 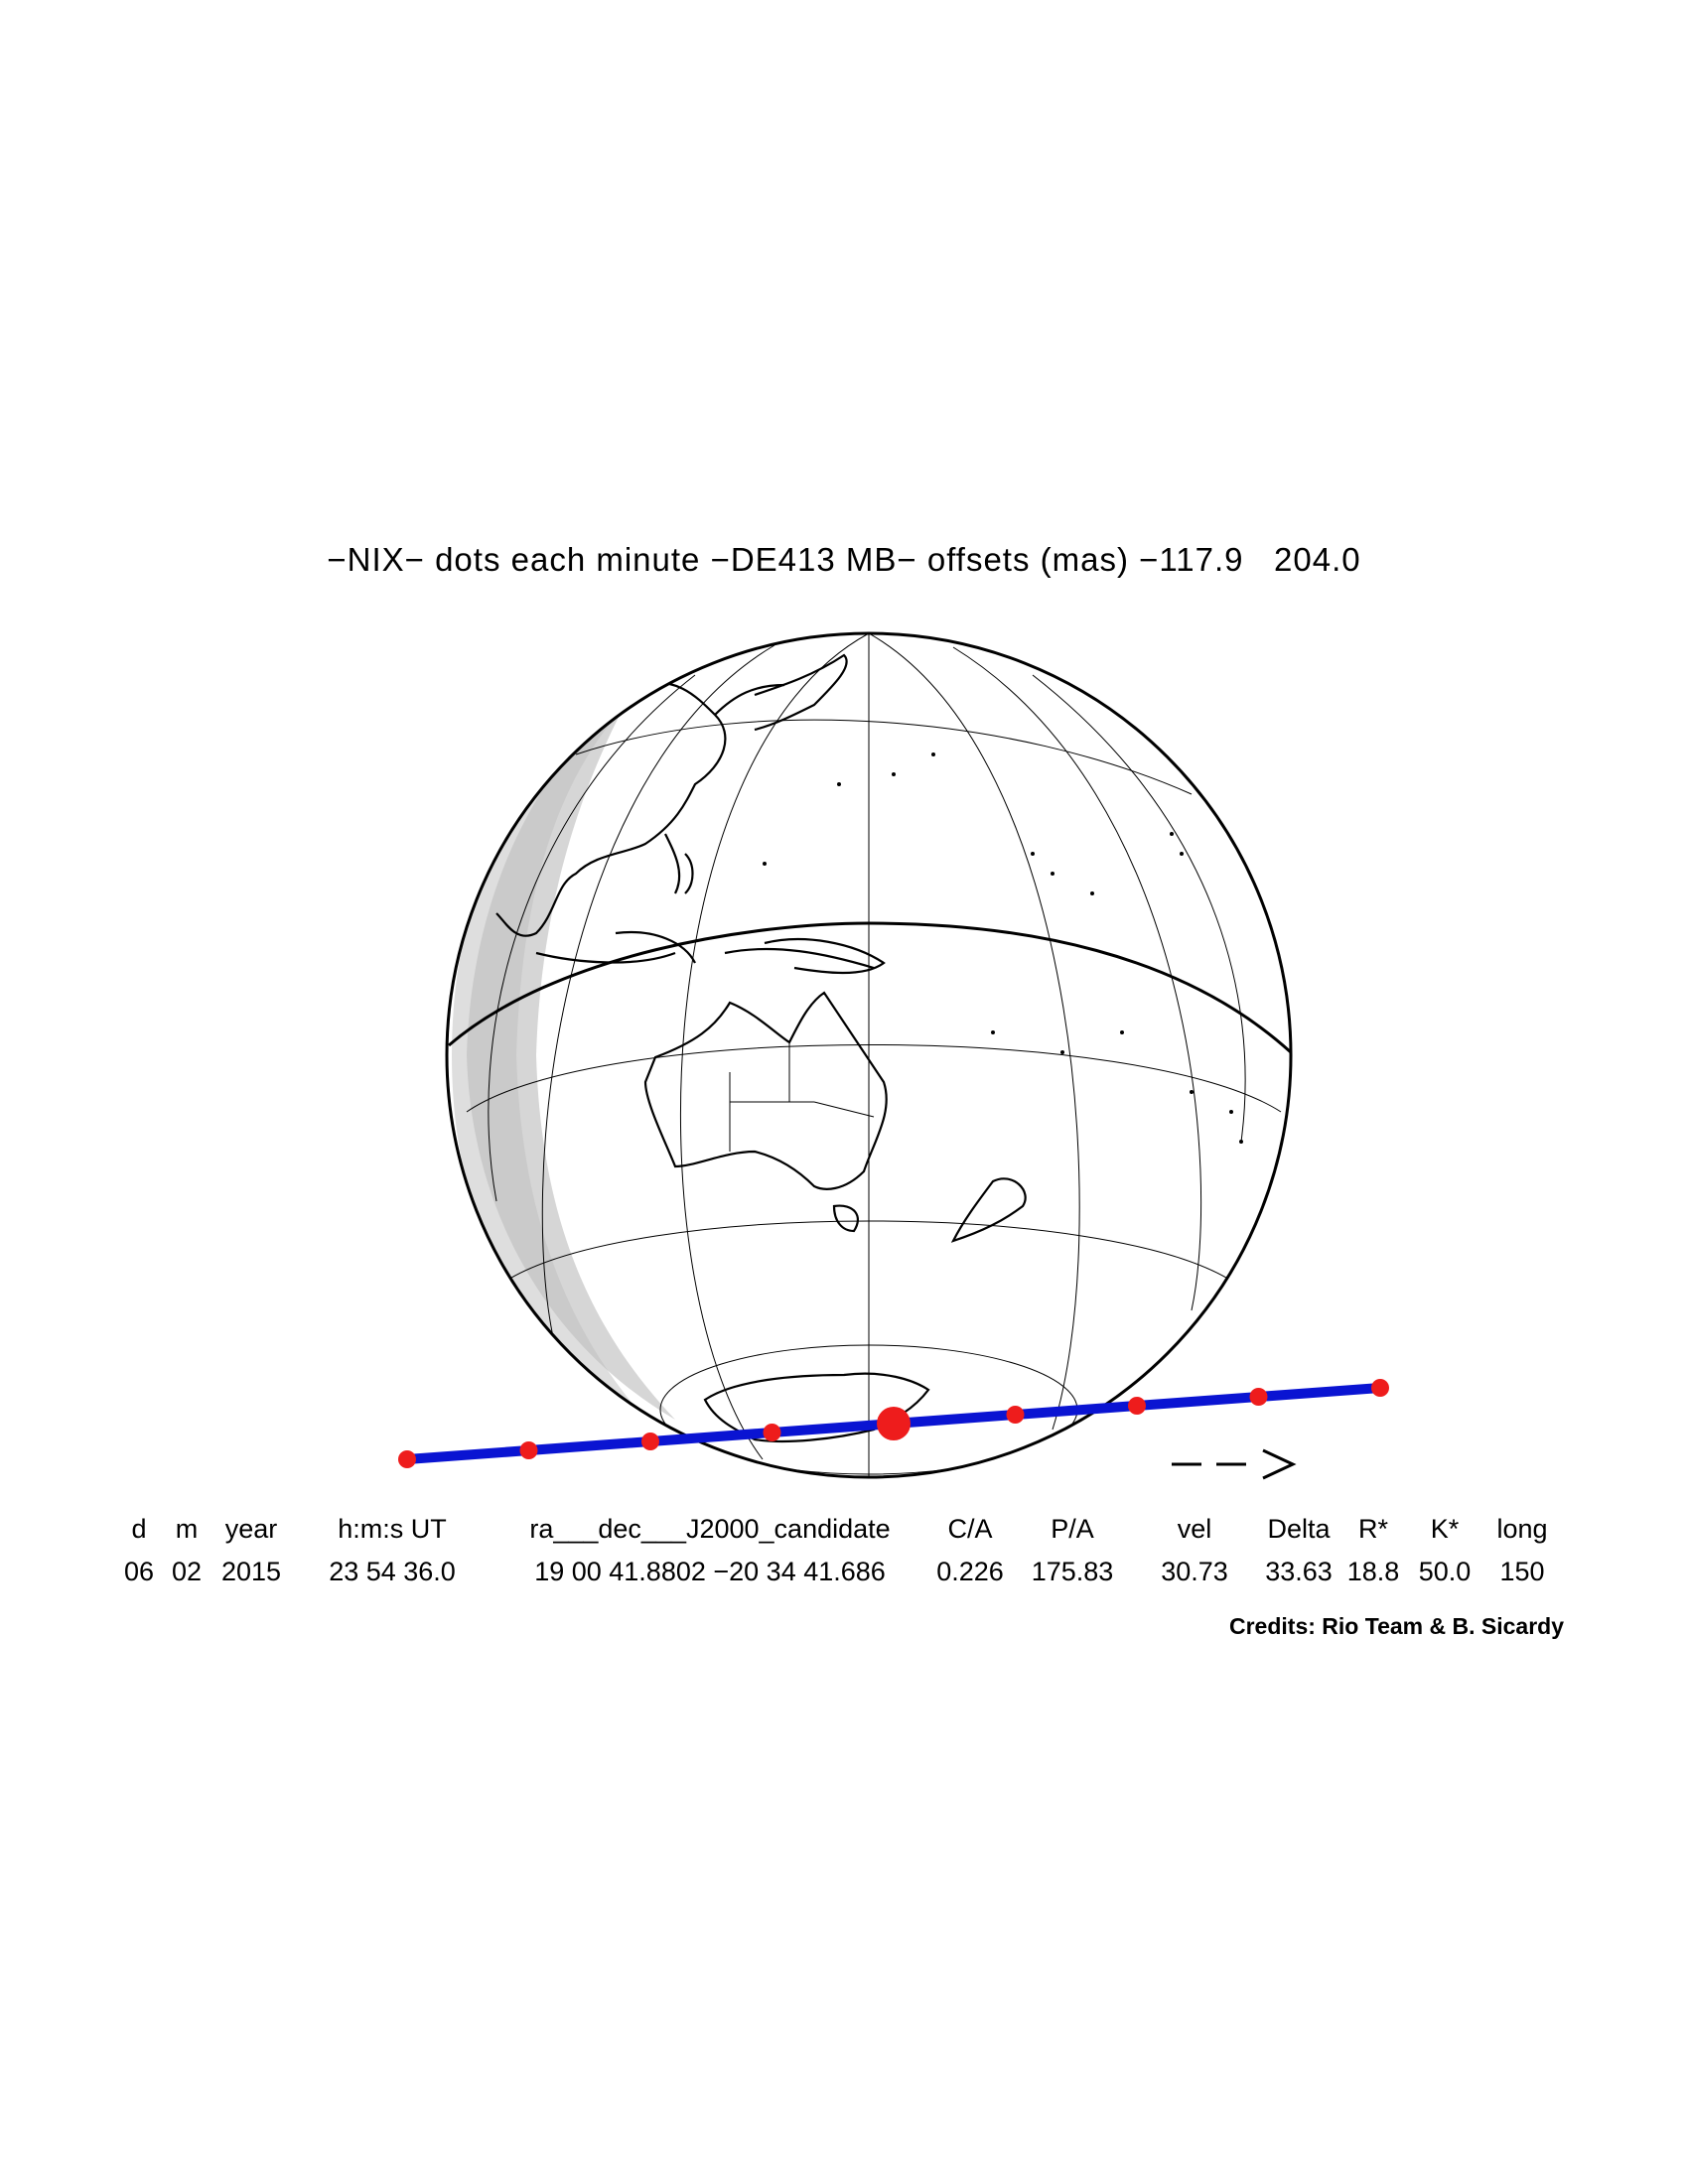 I want to click on values-10: 50.0, so click(x=1445, y=1571).